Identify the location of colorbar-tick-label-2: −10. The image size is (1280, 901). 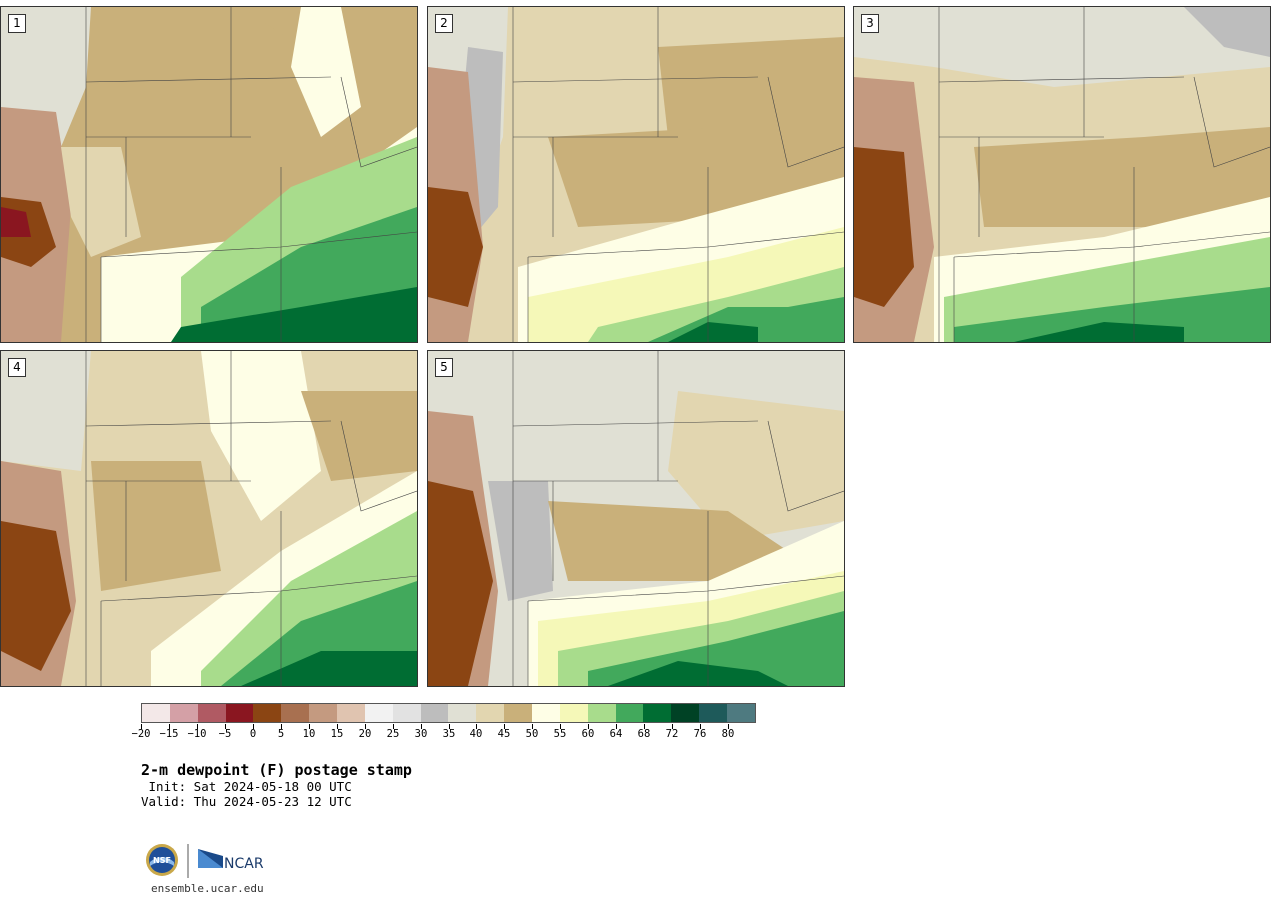
(197, 734).